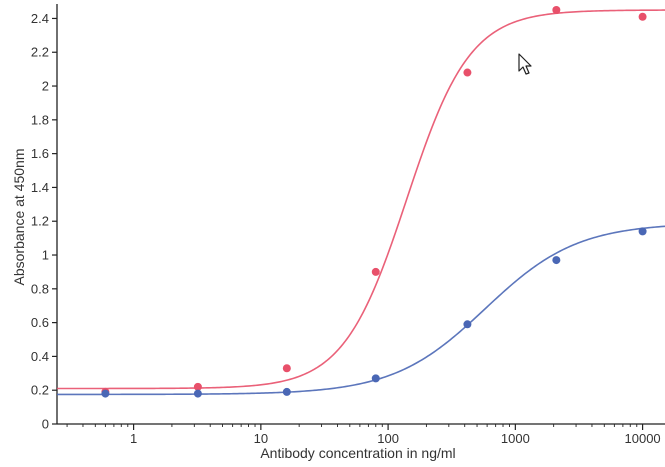 The height and width of the screenshot is (467, 665). I want to click on y-axis-title: Absorbance at 450nm, so click(19, 217).